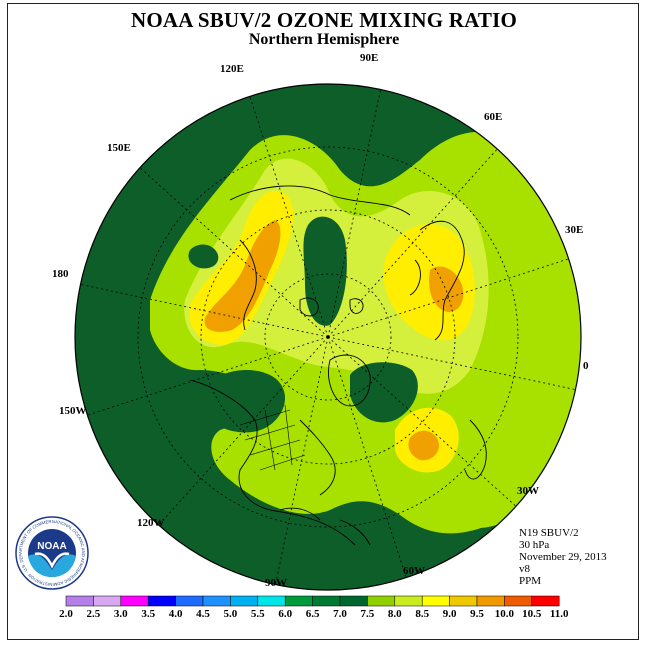 This screenshot has height=648, width=648. Describe the element at coordinates (477, 614) in the screenshot. I see `color-scale-label: 9.5` at that location.